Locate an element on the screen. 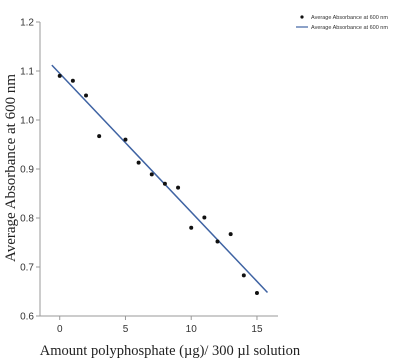  legend-label-line: Average Absorbance at 600 nm is located at coordinates (349, 28).